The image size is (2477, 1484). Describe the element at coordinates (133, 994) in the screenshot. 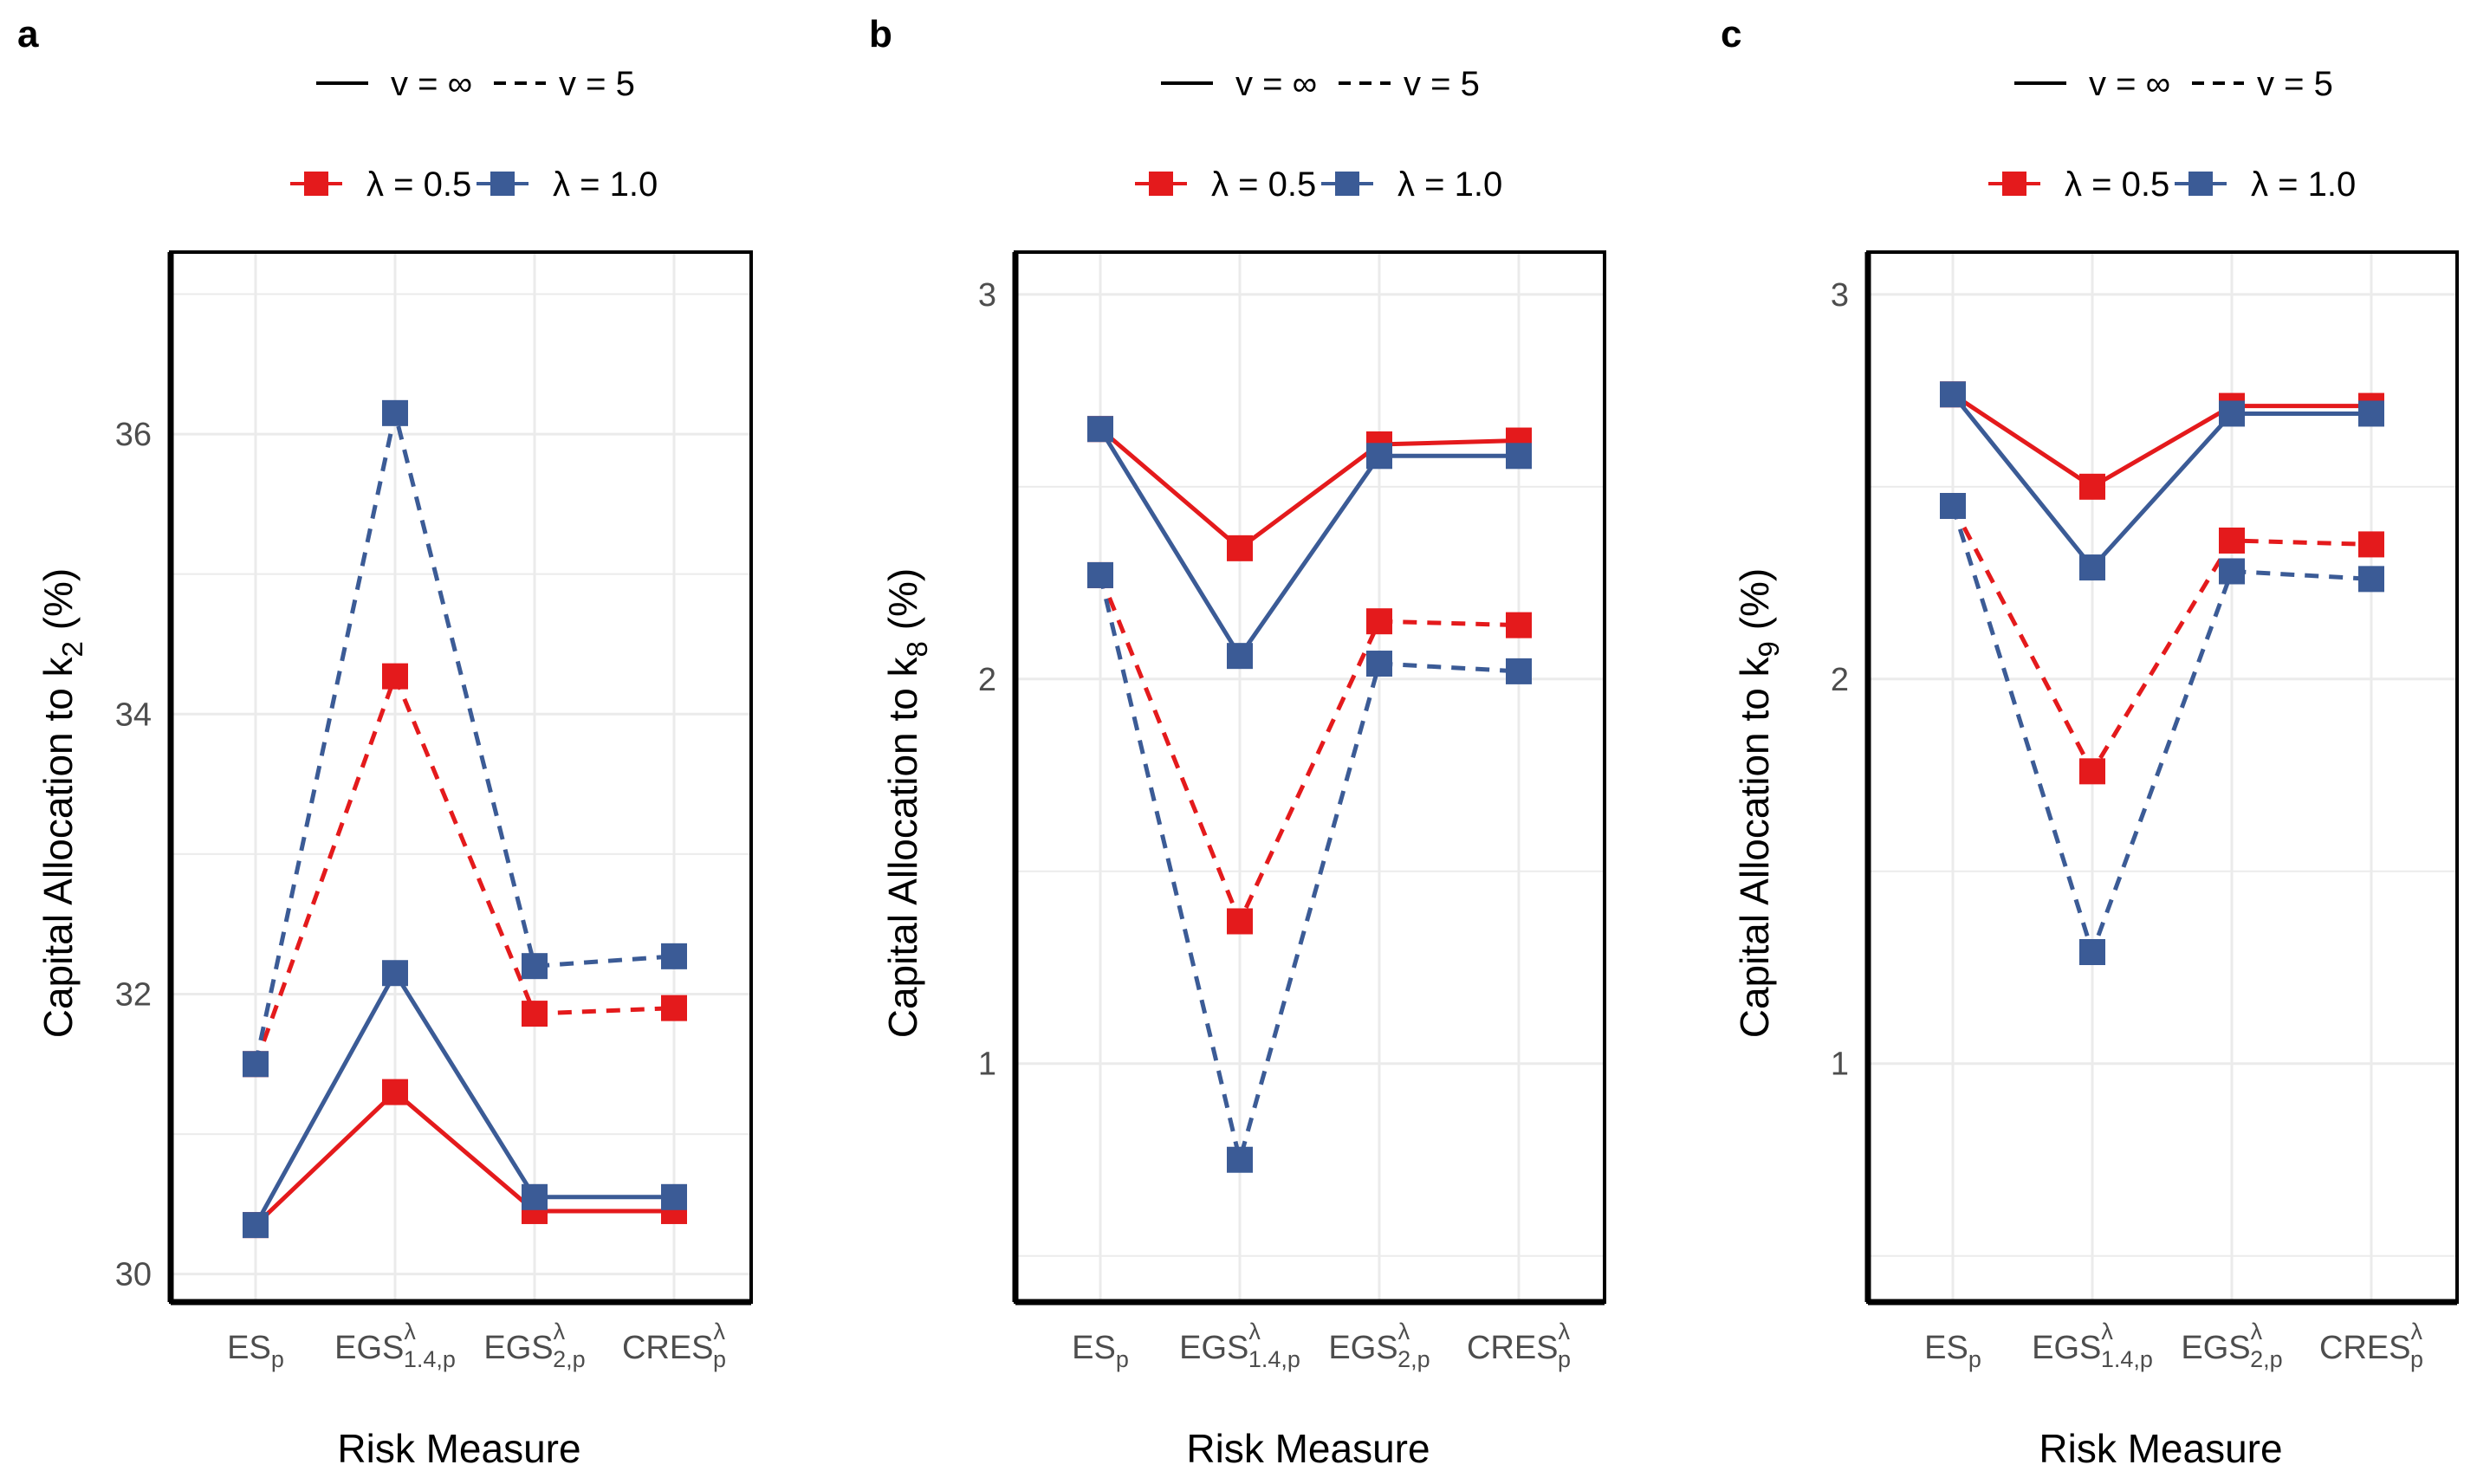

I see `y-tick-label: 32` at that location.